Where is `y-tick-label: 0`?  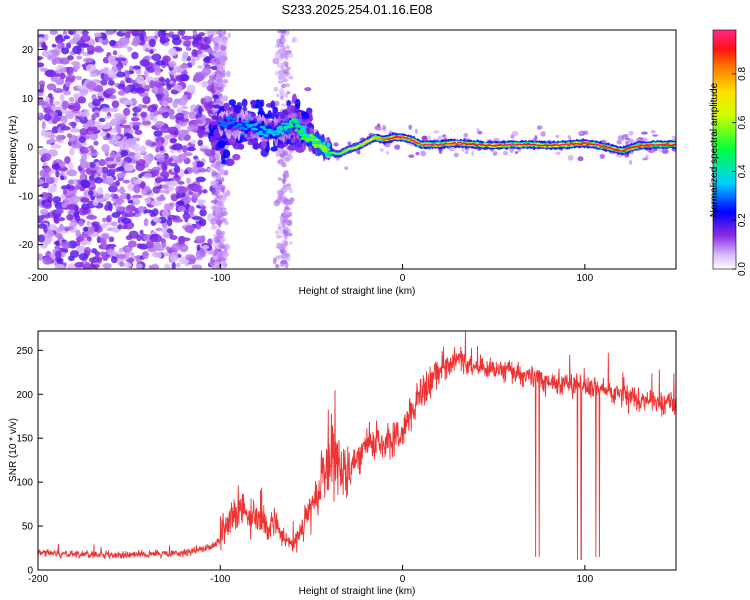 y-tick-label: 0 is located at coordinates (30, 571).